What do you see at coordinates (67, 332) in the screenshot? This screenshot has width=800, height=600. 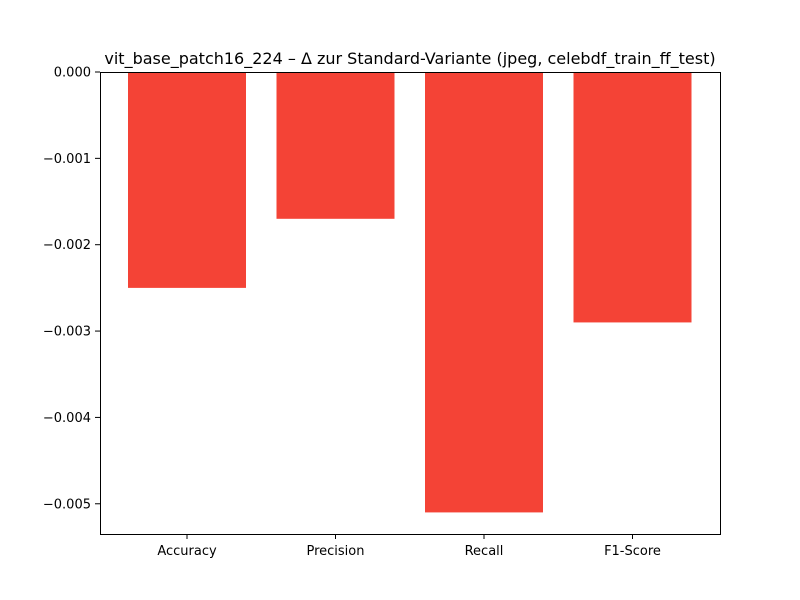 I see `y-tick-label: −0.003` at bounding box center [67, 332].